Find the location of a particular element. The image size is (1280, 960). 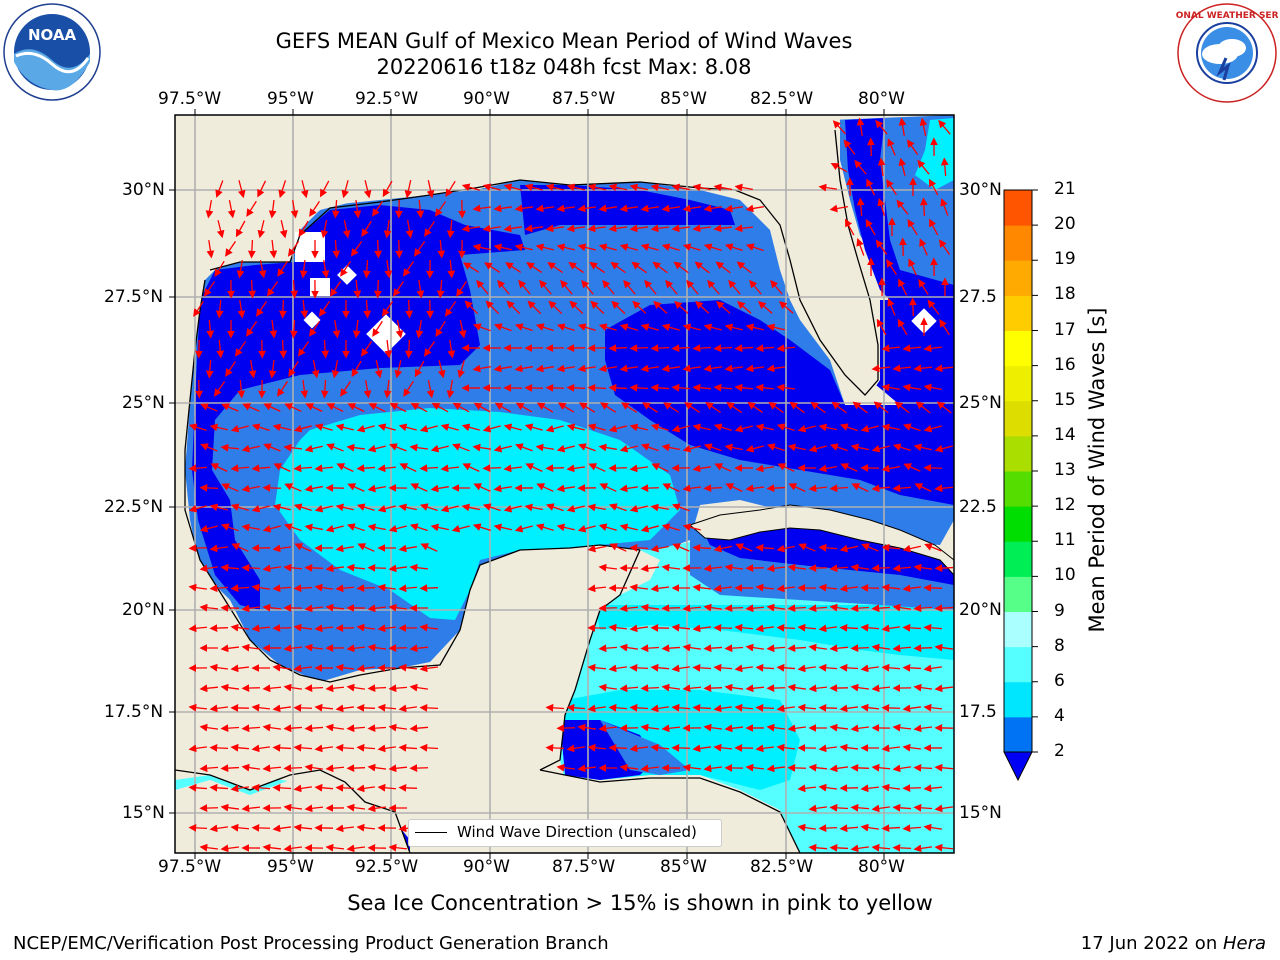

colorbar-extend-triangle is located at coordinates (1018, 766).